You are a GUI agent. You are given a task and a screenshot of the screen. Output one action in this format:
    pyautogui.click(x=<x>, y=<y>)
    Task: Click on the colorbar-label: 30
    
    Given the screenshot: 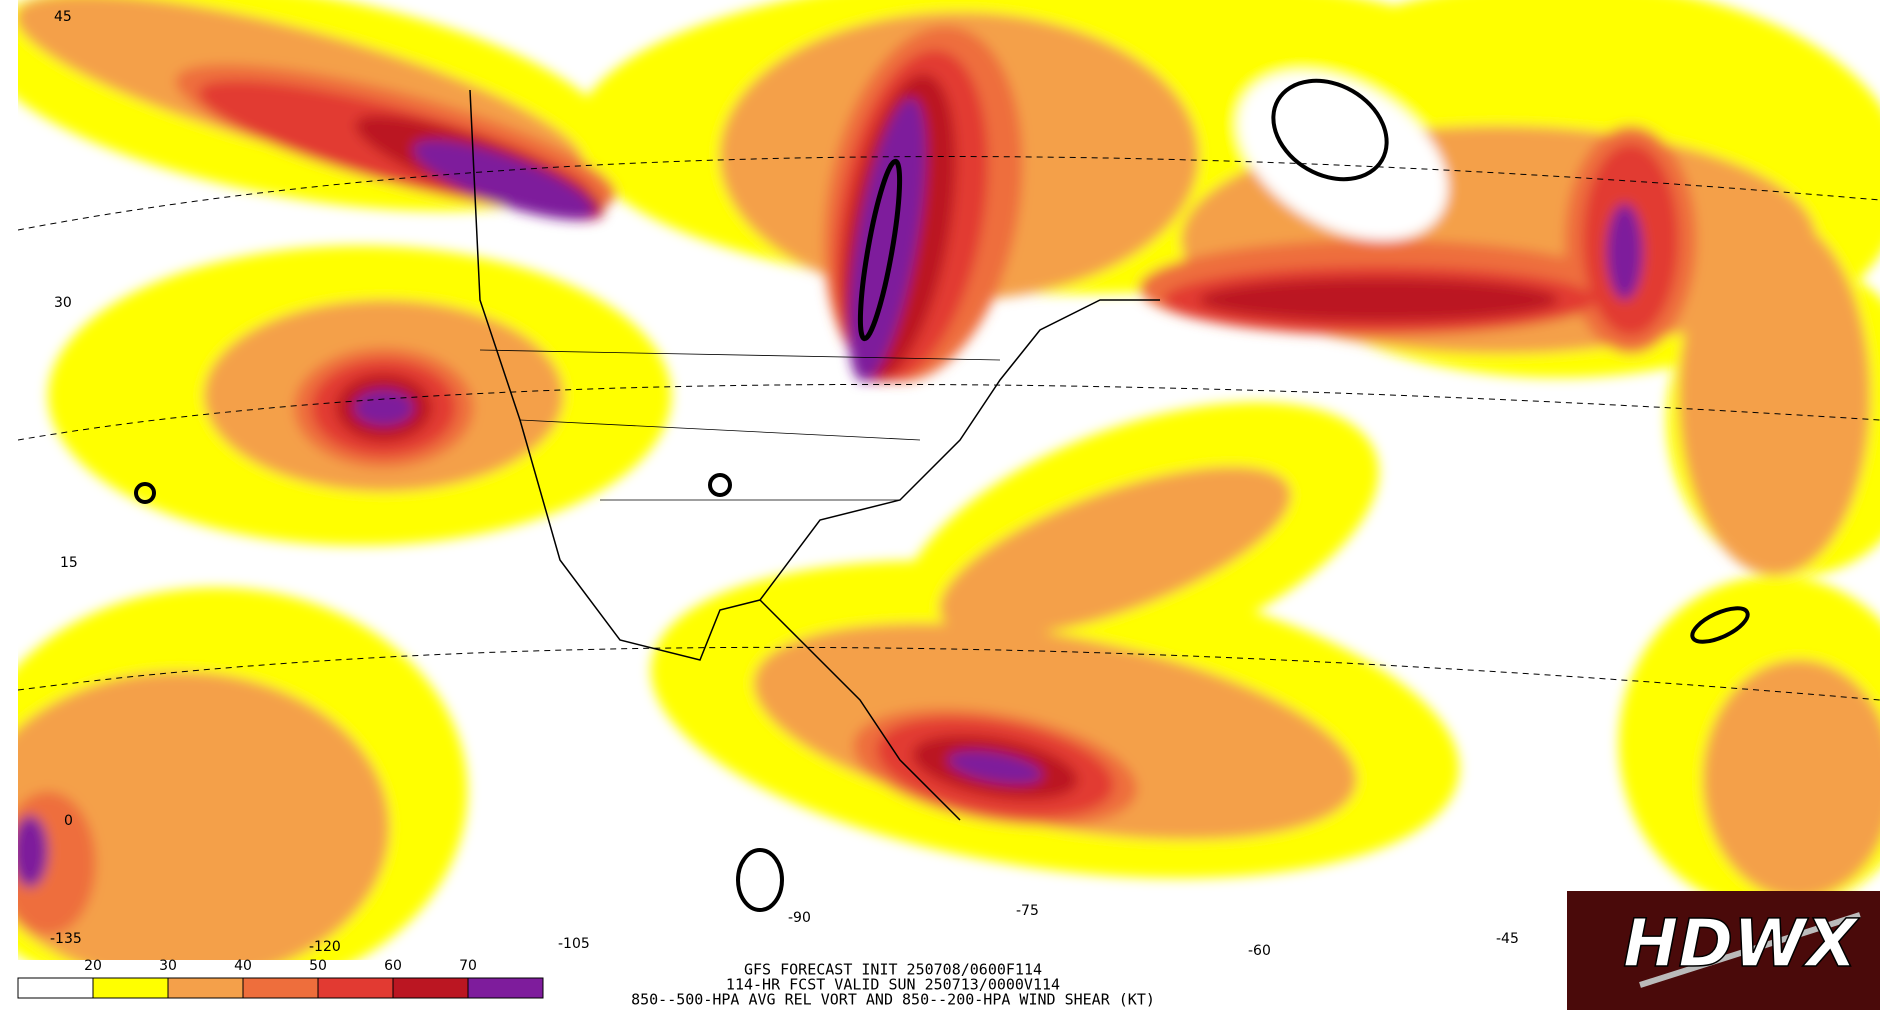 What is the action you would take?
    pyautogui.click(x=168, y=966)
    